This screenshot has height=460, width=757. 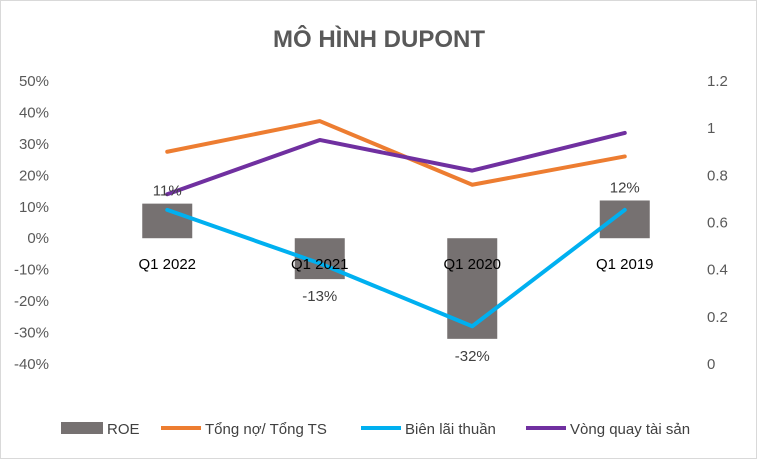 What do you see at coordinates (31, 364) in the screenshot?
I see `left-tick-label: -40%` at bounding box center [31, 364].